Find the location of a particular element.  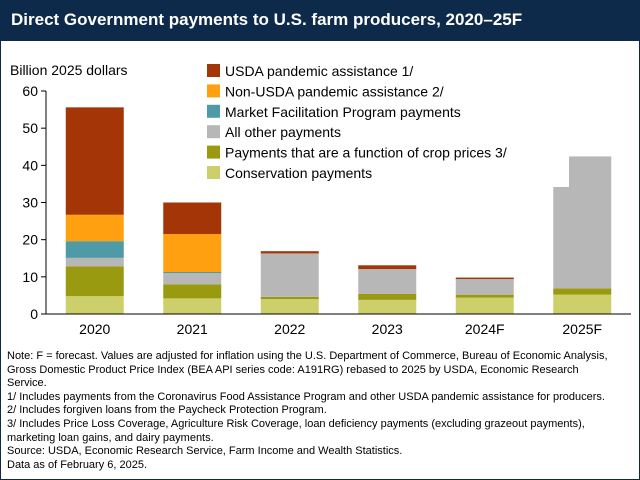

y-tick-label: 40 is located at coordinates (30, 165).